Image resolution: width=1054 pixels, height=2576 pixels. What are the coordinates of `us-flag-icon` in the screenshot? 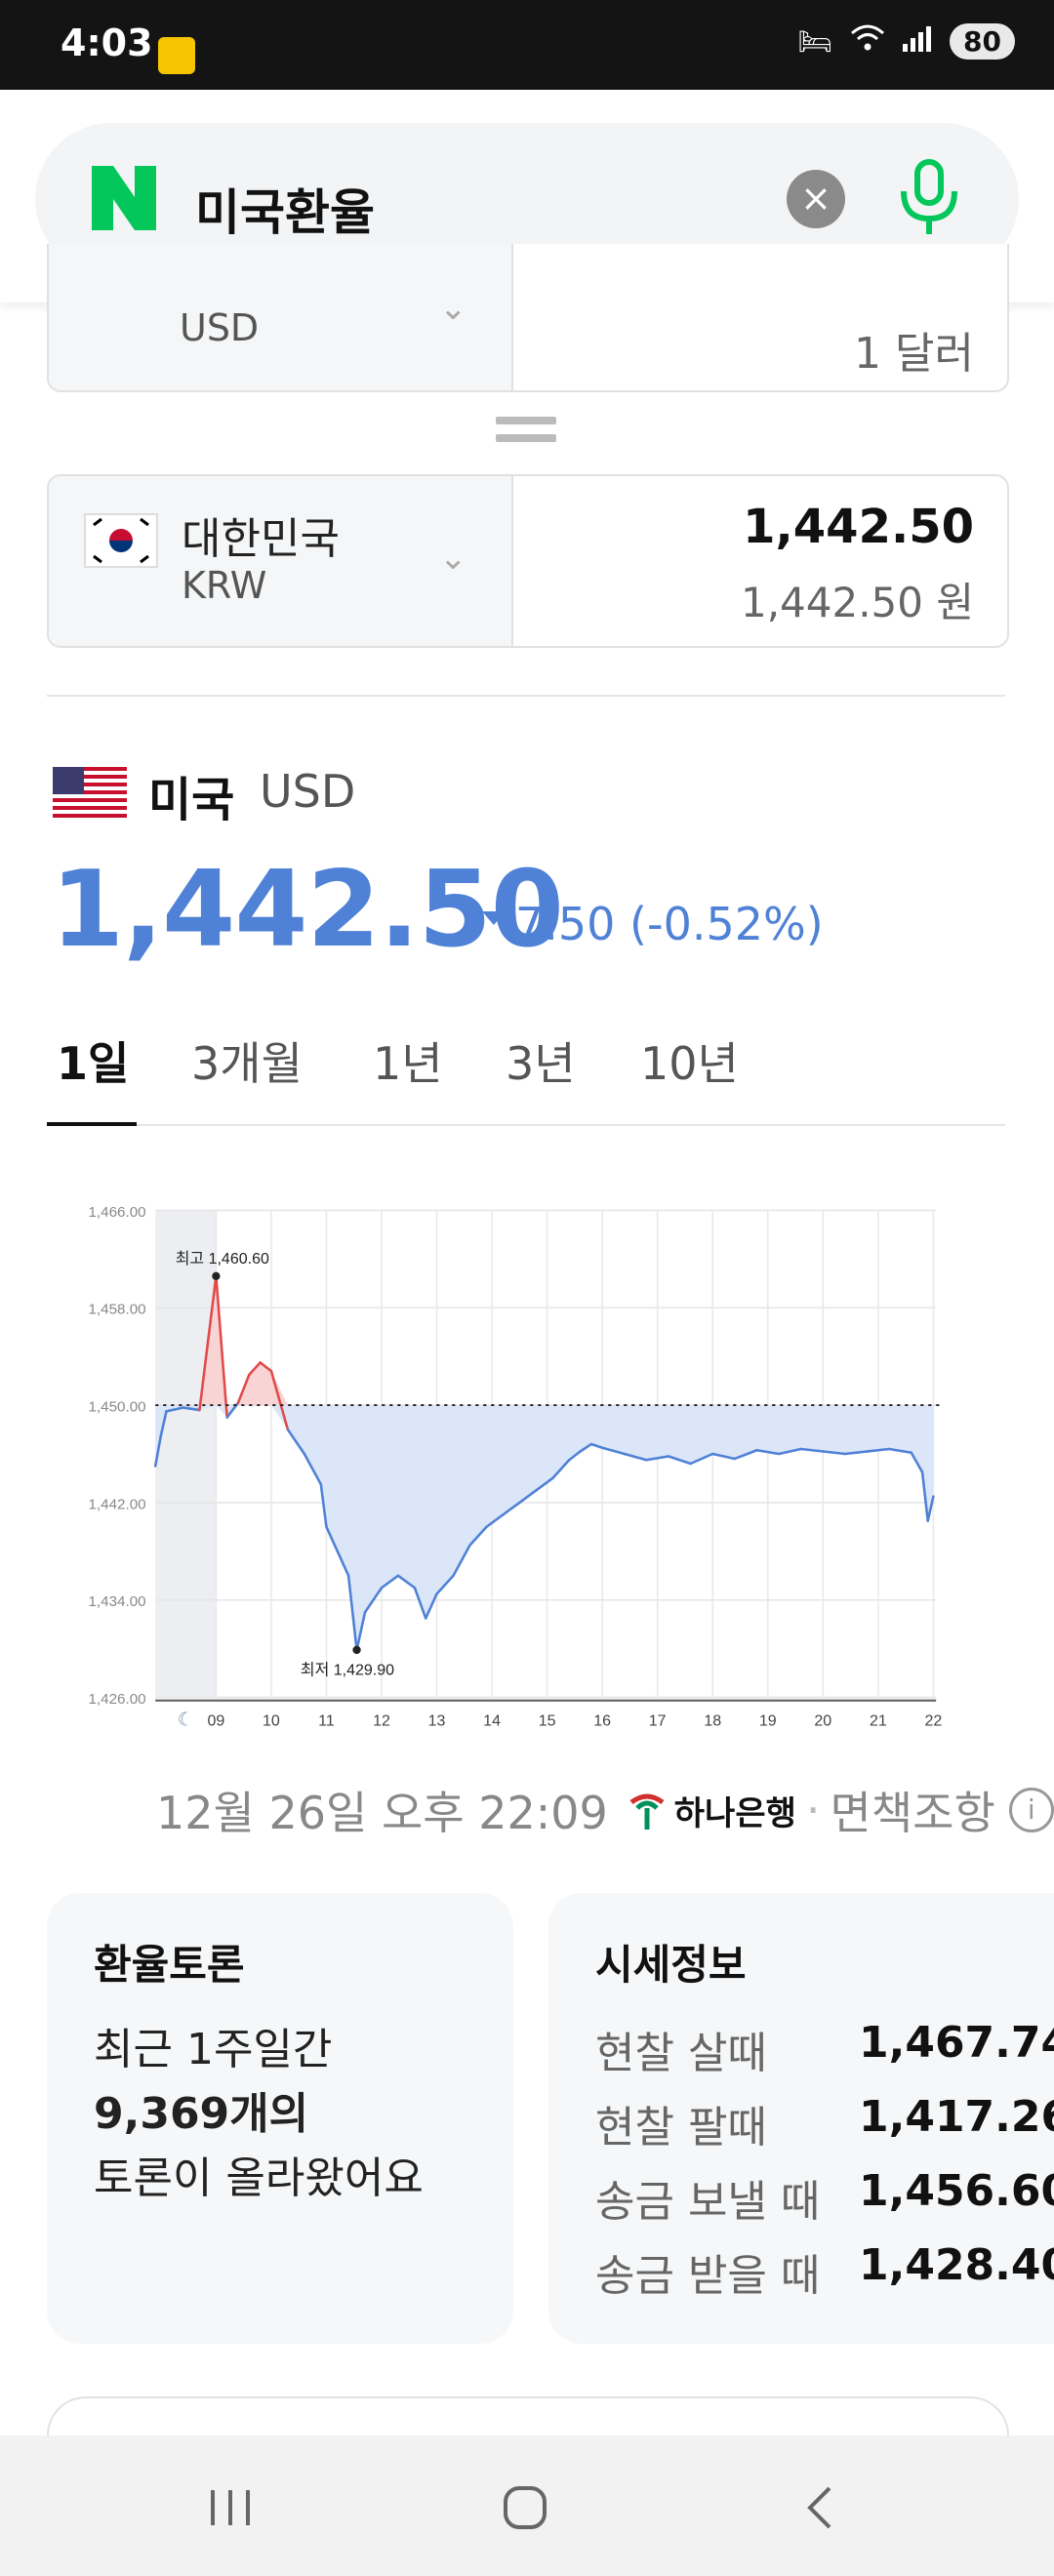 It's located at (90, 792).